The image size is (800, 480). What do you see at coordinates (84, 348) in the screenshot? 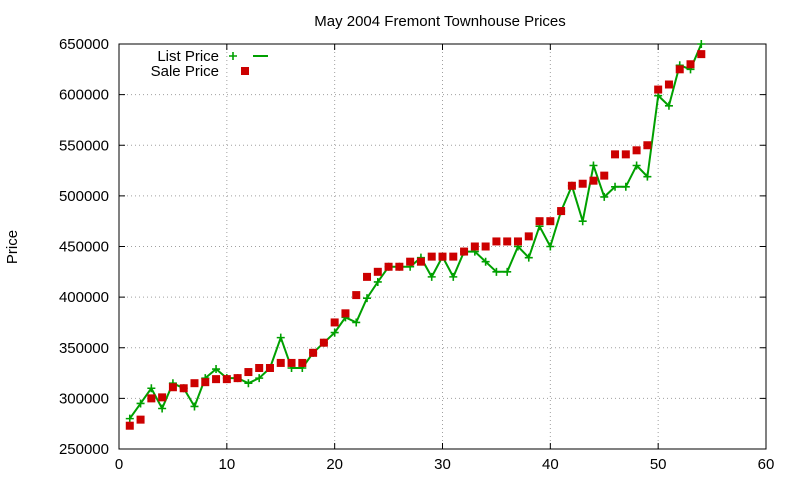
I see `y-tick-label: 350000` at bounding box center [84, 348].